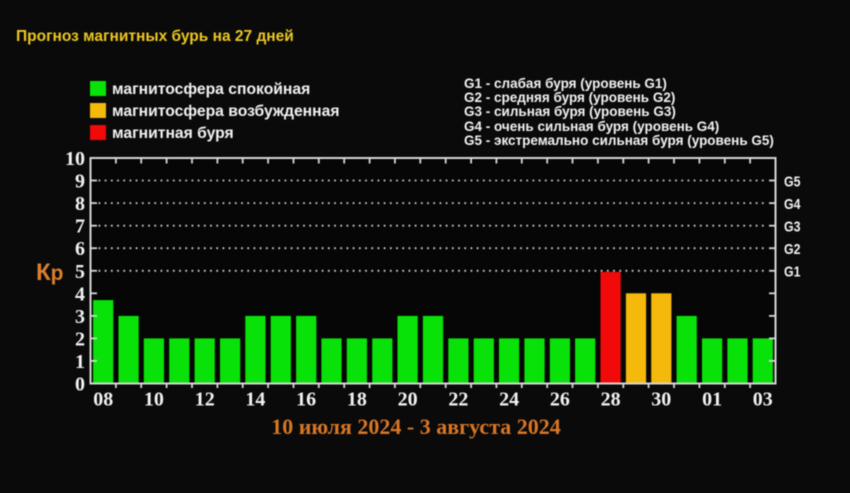 The image size is (850, 493). What do you see at coordinates (103, 400) in the screenshot?
I see `svg-text: 08` at bounding box center [103, 400].